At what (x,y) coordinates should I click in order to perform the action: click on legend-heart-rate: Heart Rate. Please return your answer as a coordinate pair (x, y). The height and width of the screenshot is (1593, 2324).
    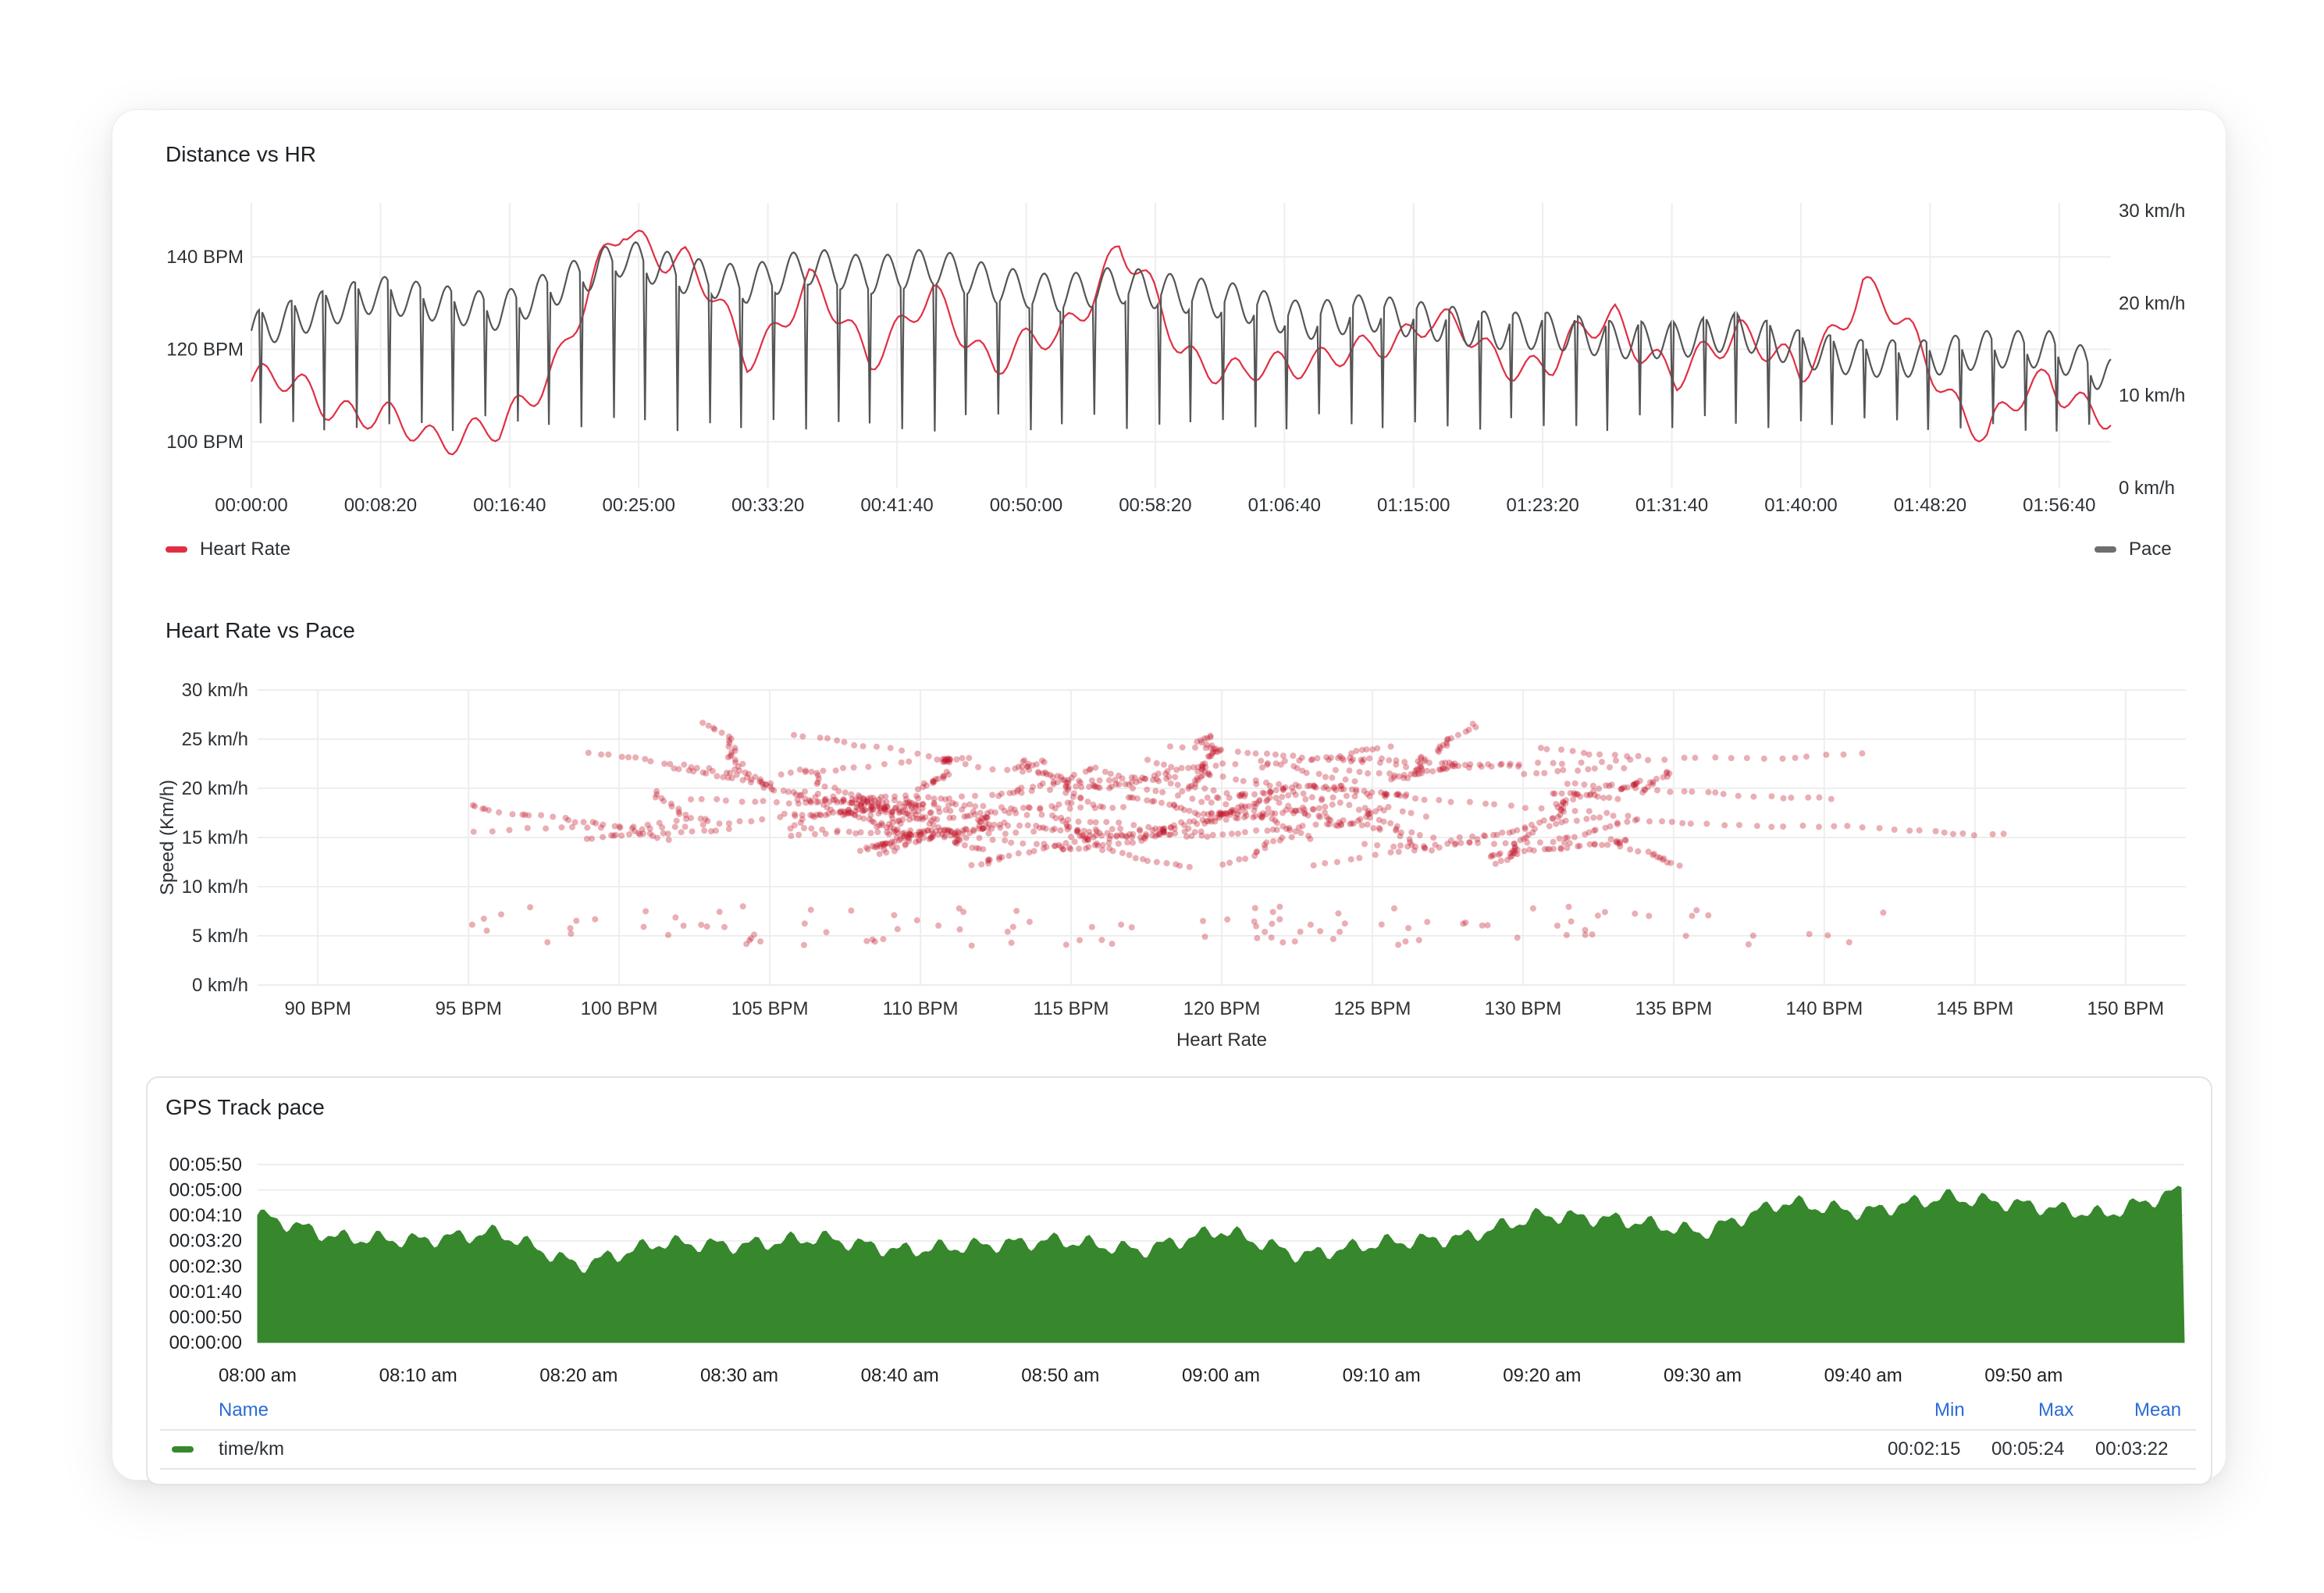
    Looking at the image, I should click on (227, 550).